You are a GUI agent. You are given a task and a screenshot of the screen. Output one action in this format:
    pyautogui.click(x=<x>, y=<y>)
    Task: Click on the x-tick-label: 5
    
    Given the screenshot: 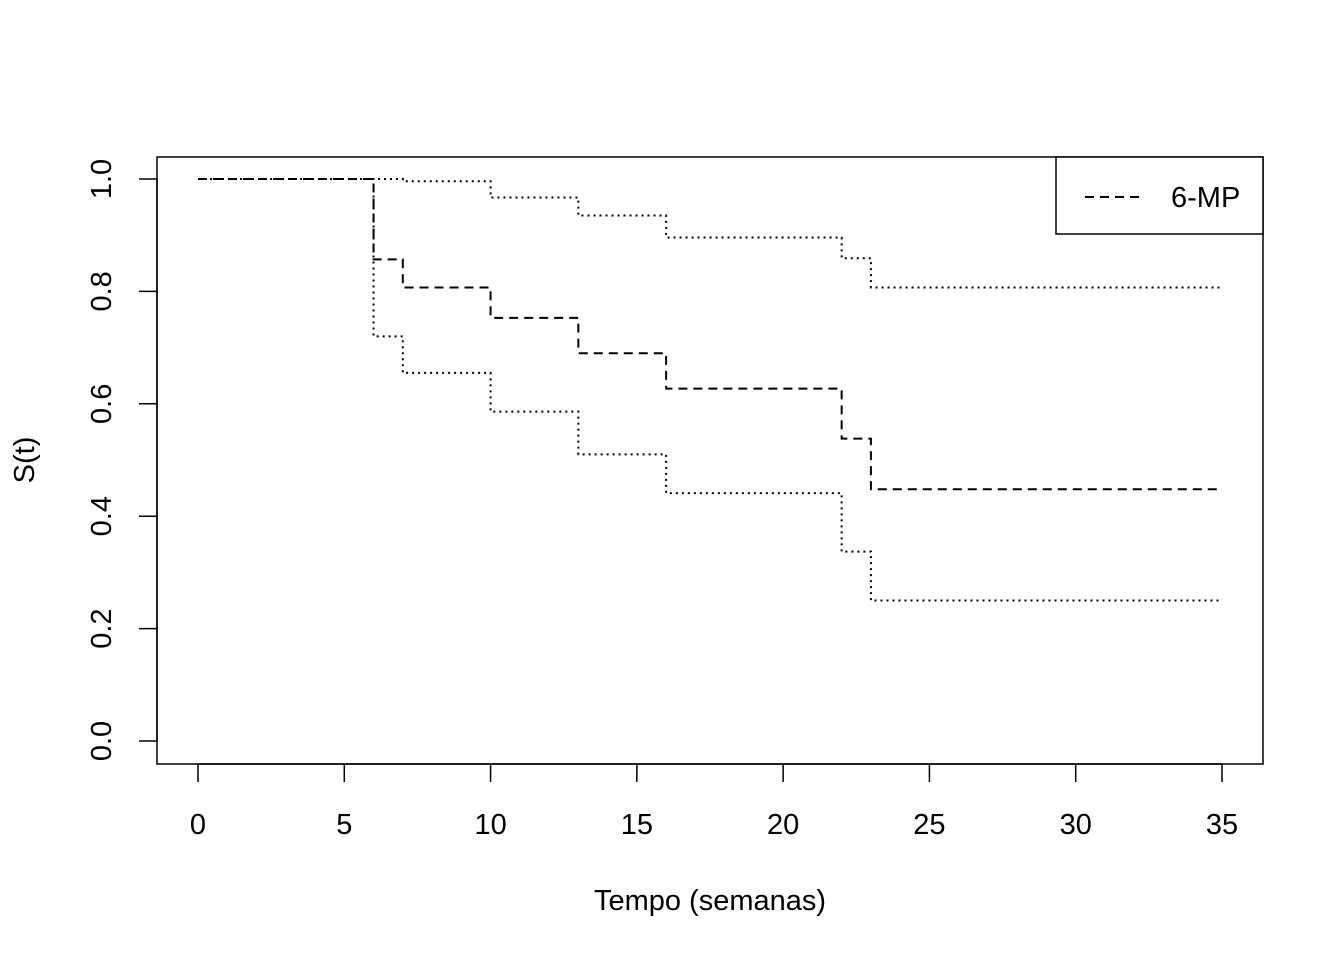 What is the action you would take?
    pyautogui.click(x=344, y=825)
    